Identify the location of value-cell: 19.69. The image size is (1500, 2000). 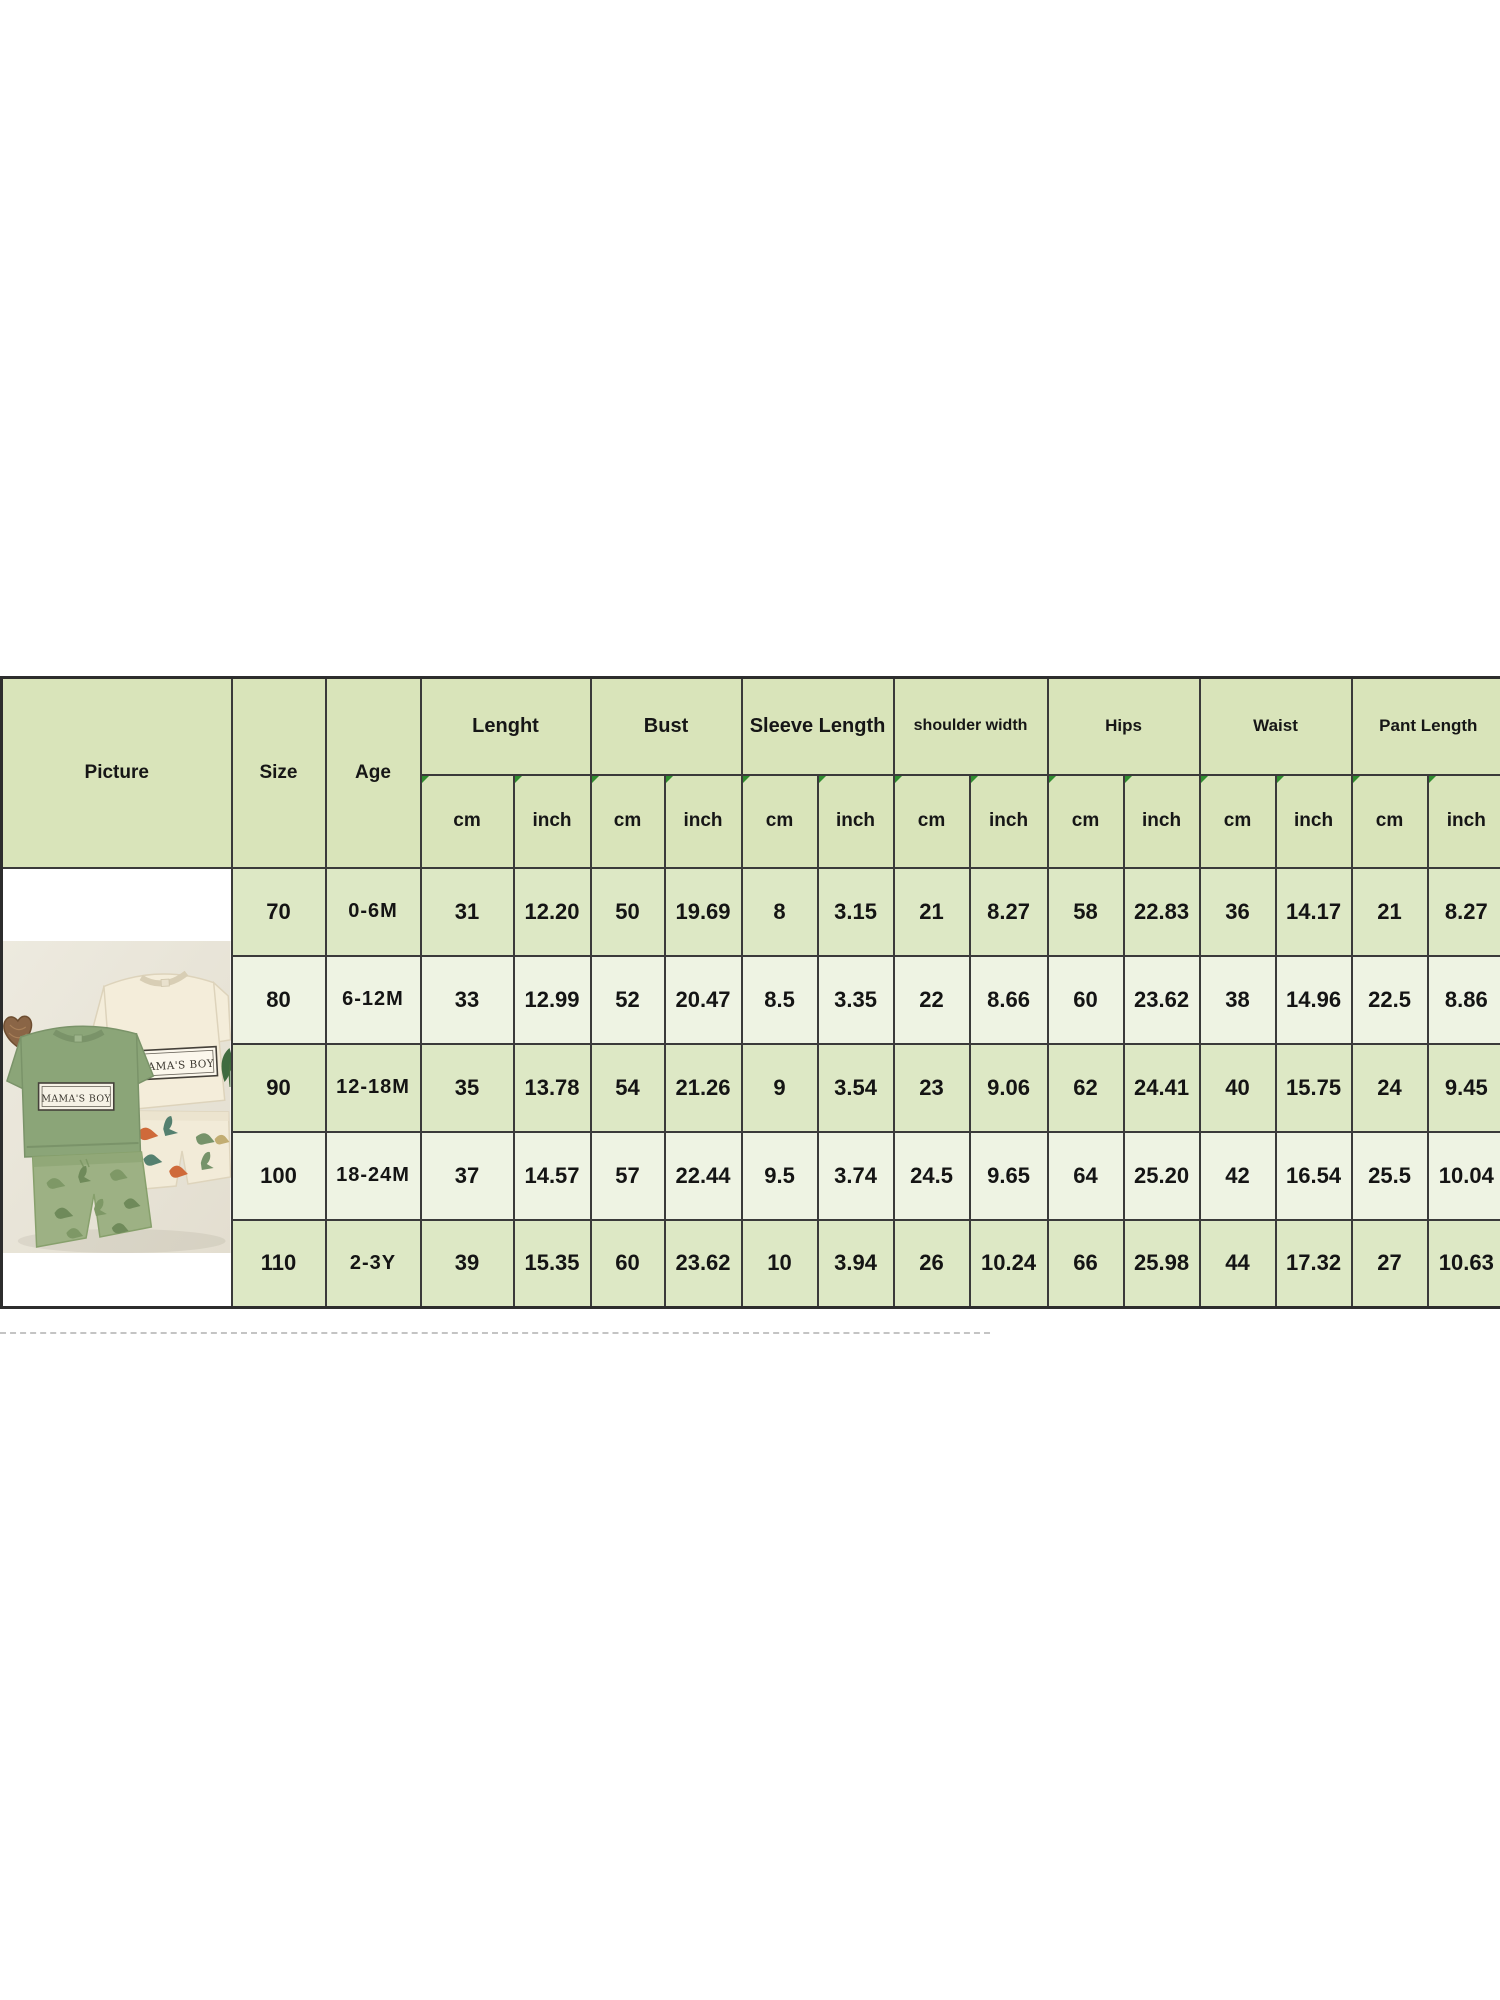
(703, 911).